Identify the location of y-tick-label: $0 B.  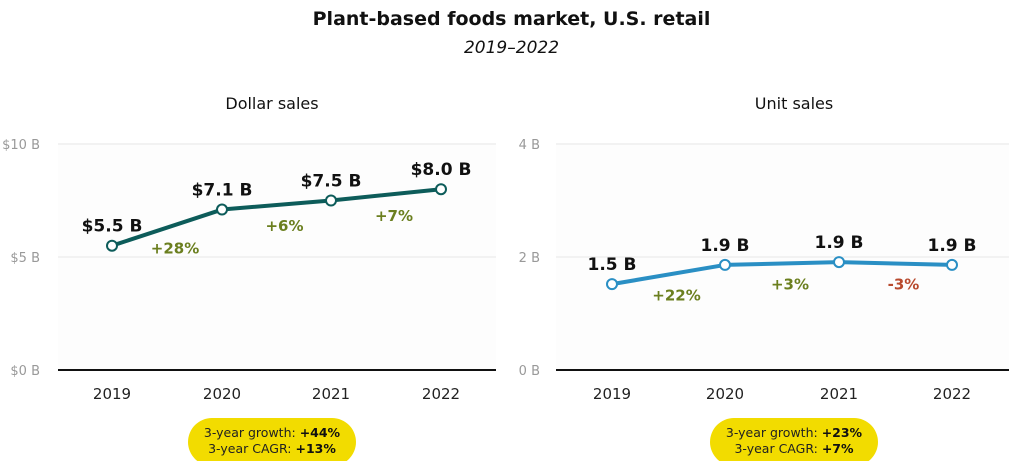
(25, 371).